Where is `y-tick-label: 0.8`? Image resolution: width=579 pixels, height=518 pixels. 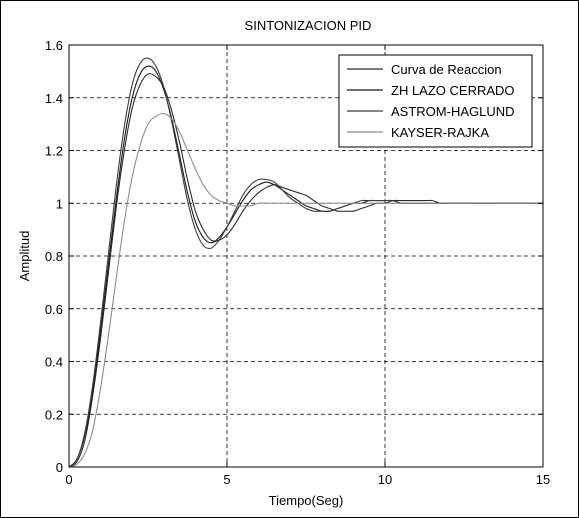
y-tick-label: 0.8 is located at coordinates (54, 256).